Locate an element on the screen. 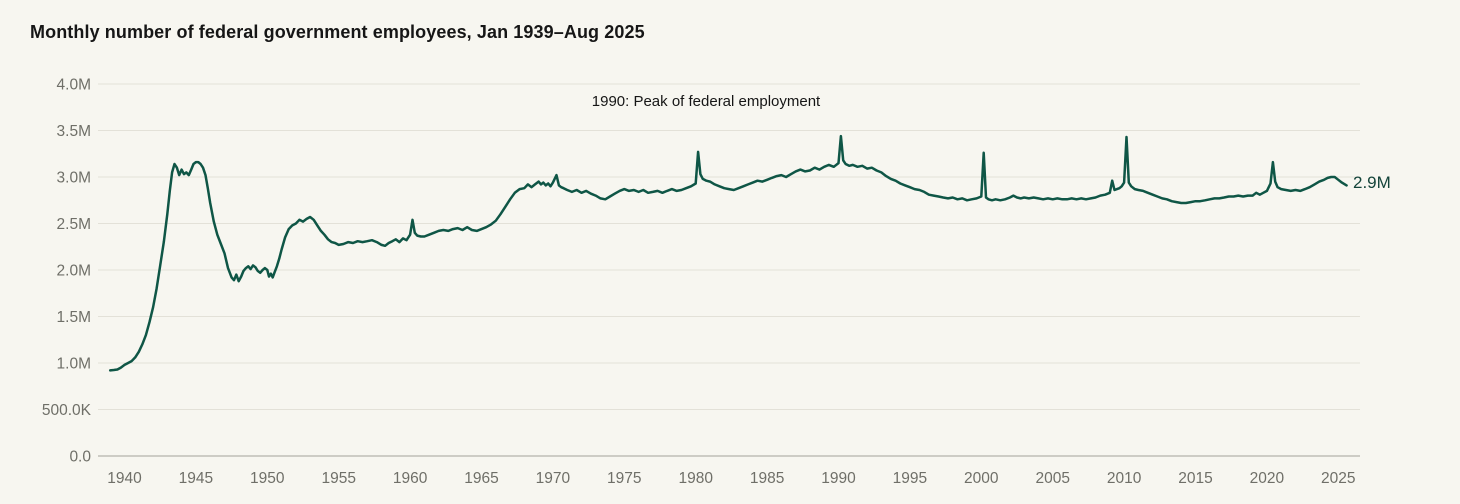  x-tick-label-1950: 1950 is located at coordinates (267, 478).